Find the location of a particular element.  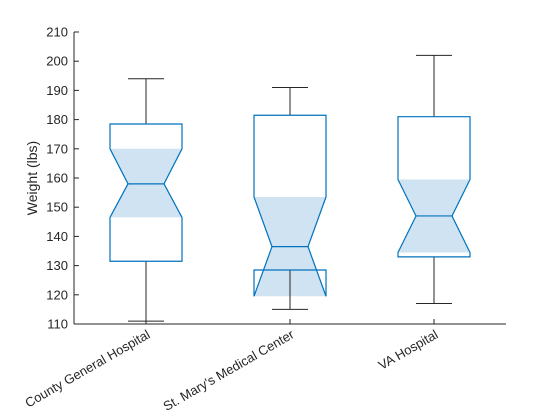

y-tick-label: 110 is located at coordinates (57, 324).